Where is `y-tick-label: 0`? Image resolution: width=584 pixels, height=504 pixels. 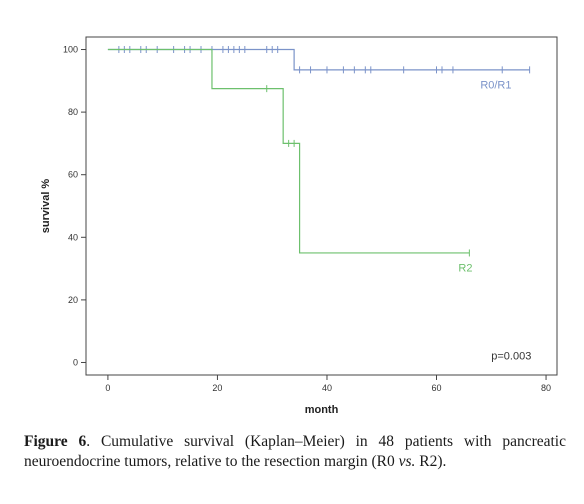
y-tick-label: 0 is located at coordinates (75, 362).